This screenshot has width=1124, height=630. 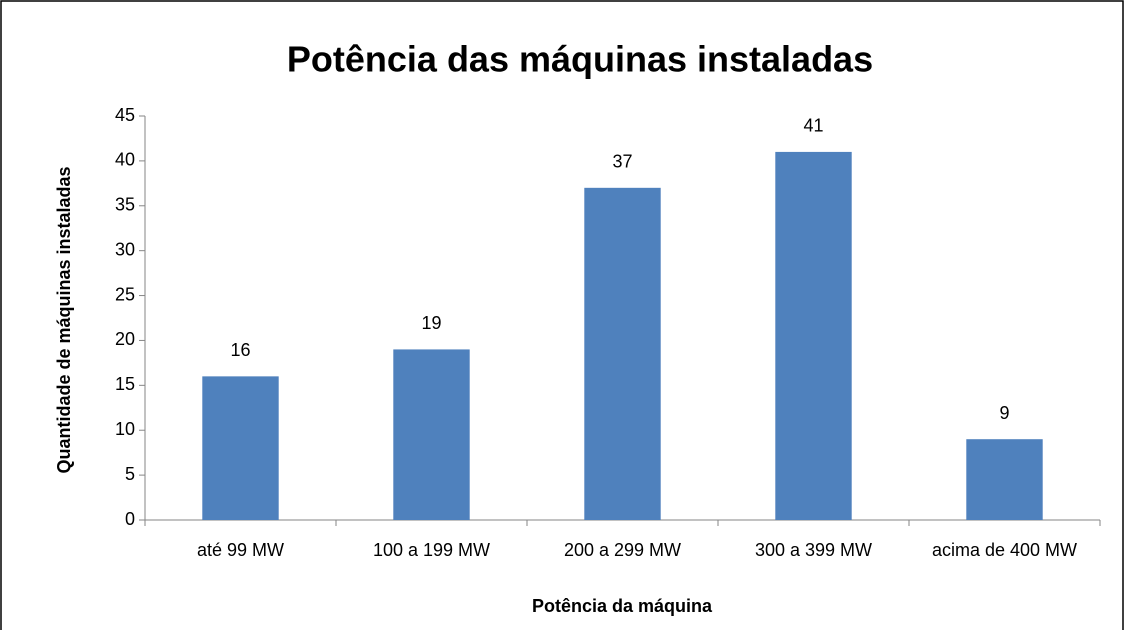 What do you see at coordinates (125, 339) in the screenshot?
I see `y-tick-label: 20` at bounding box center [125, 339].